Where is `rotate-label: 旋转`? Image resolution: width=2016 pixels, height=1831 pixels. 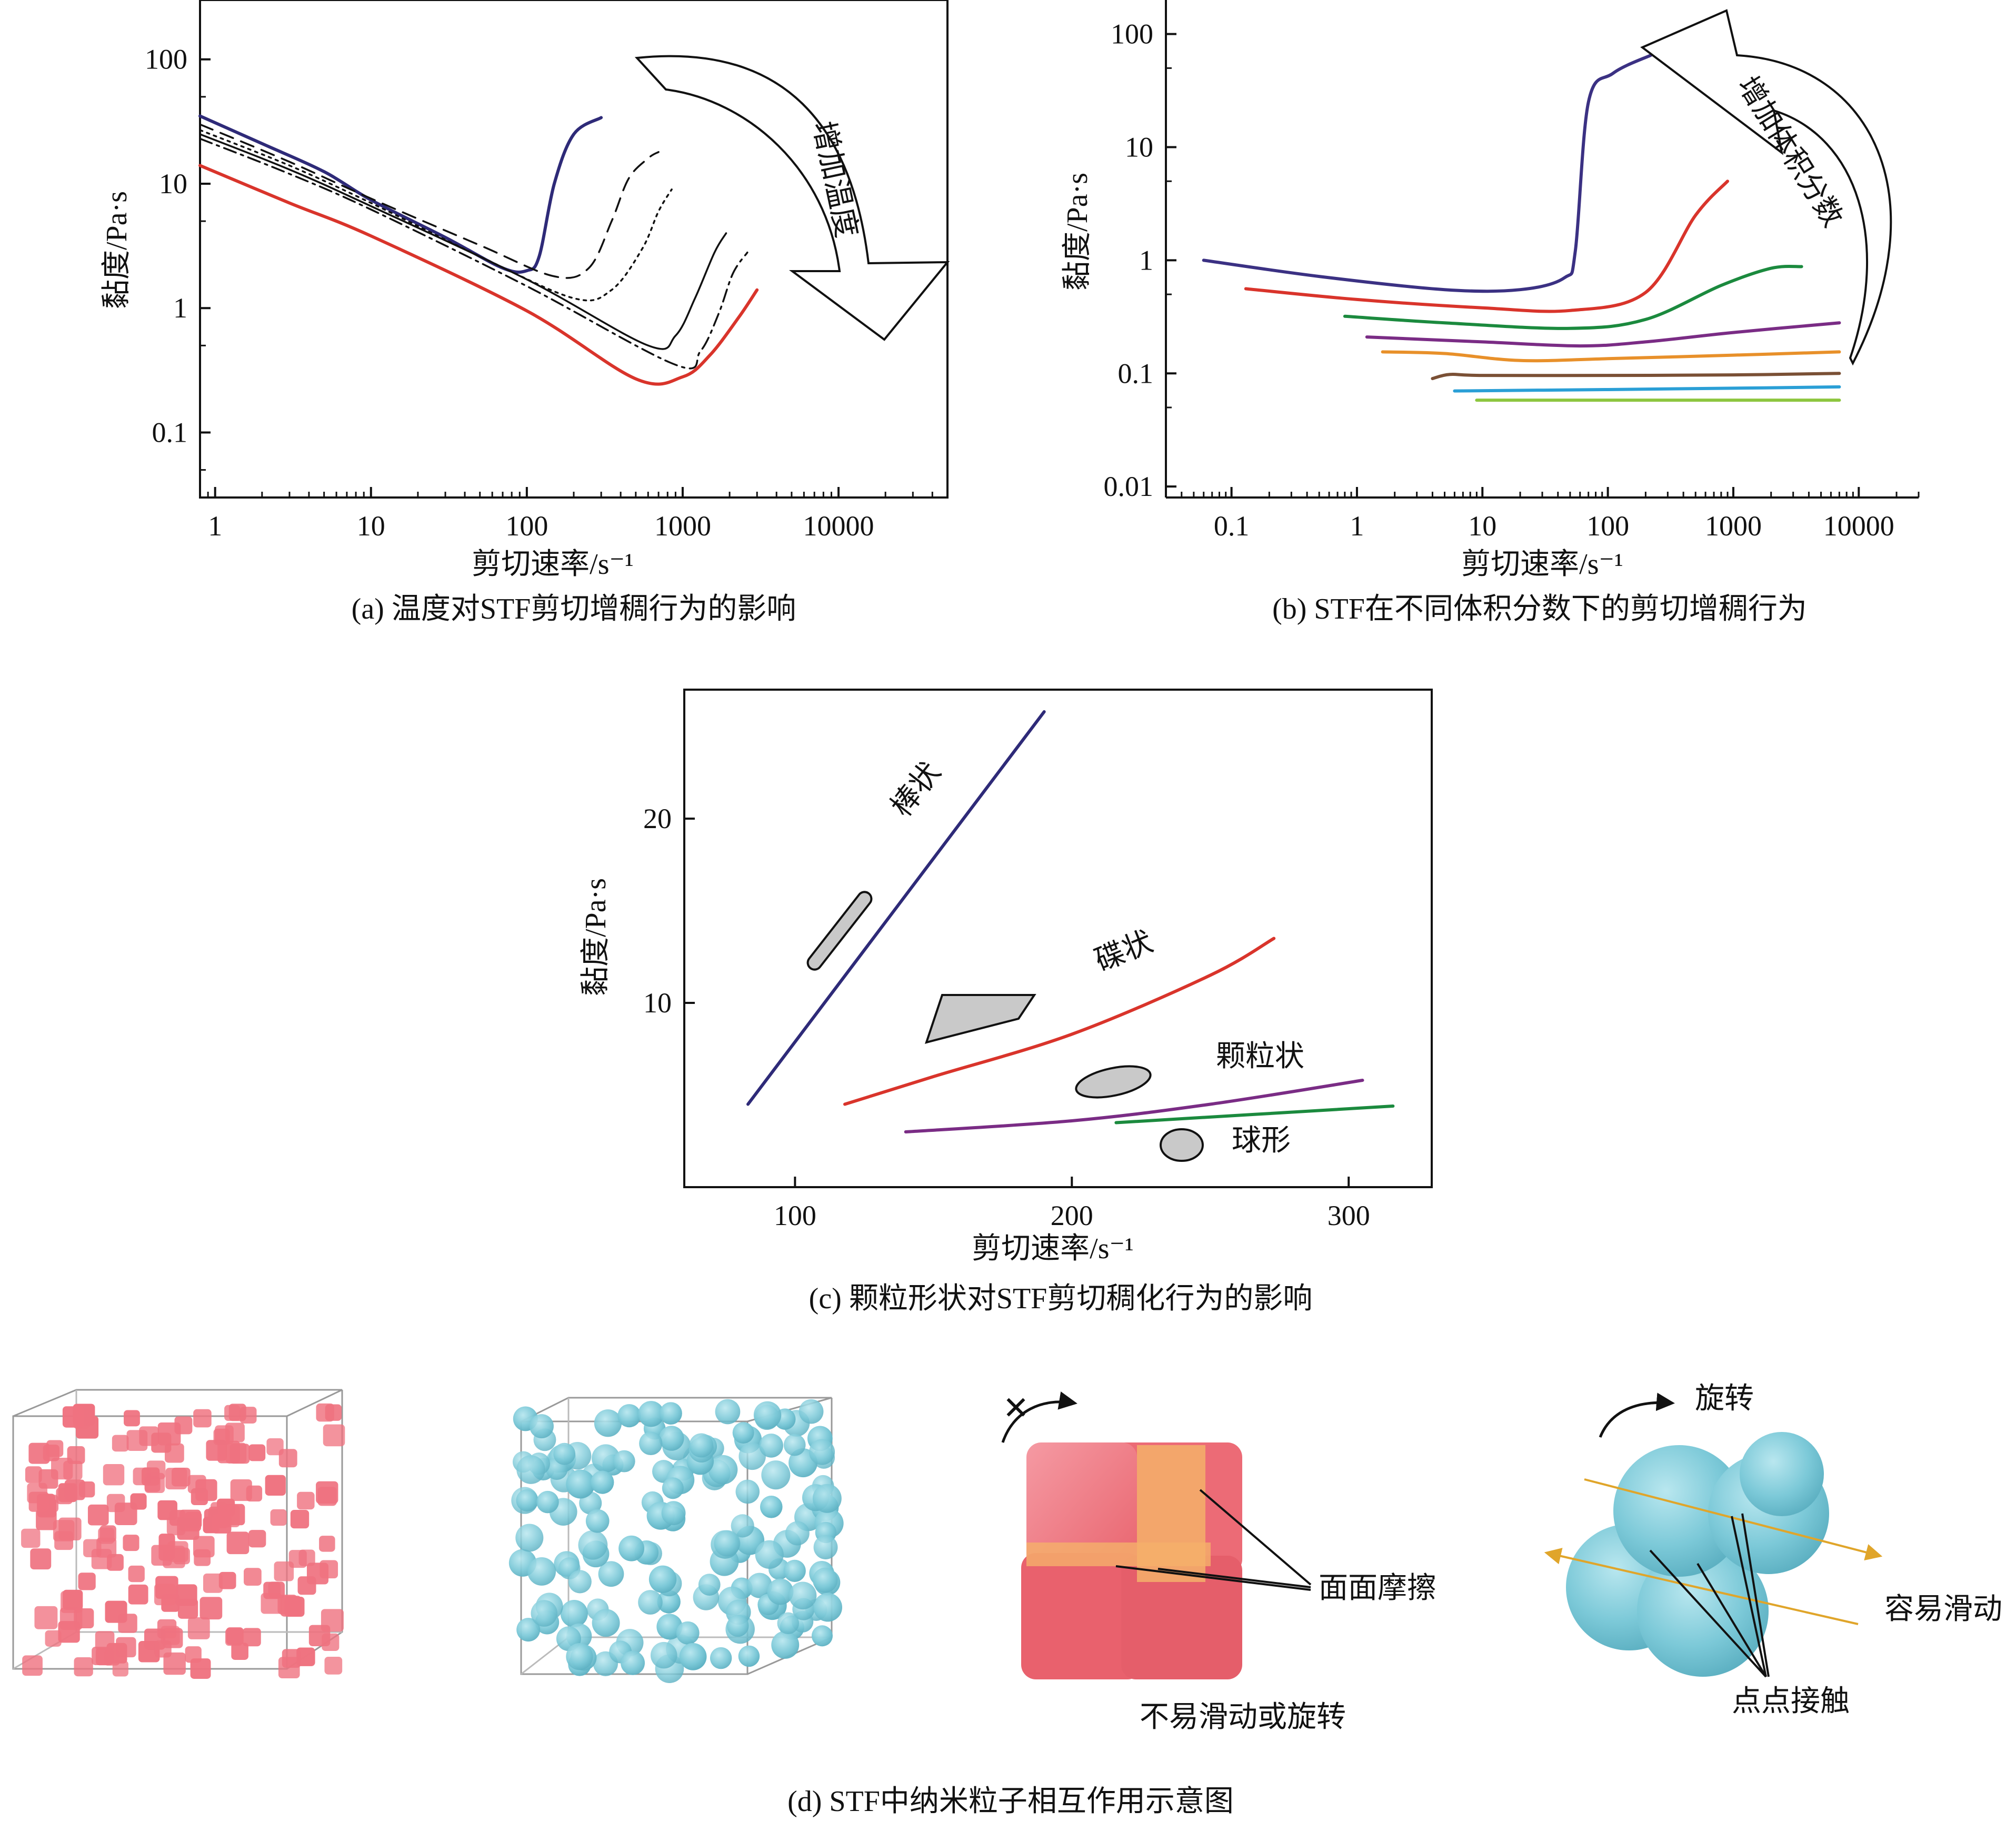 rotate-label: 旋转 is located at coordinates (1724, 1399).